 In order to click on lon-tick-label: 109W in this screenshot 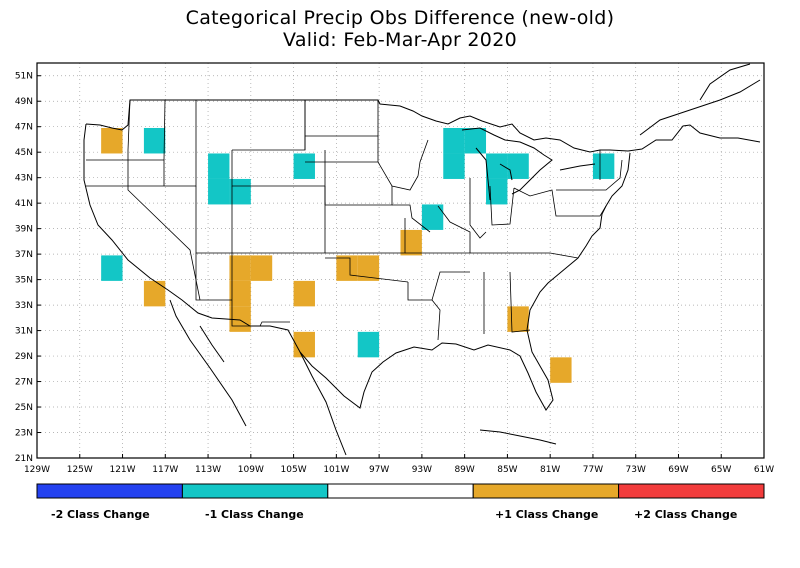, I will do `click(251, 470)`.